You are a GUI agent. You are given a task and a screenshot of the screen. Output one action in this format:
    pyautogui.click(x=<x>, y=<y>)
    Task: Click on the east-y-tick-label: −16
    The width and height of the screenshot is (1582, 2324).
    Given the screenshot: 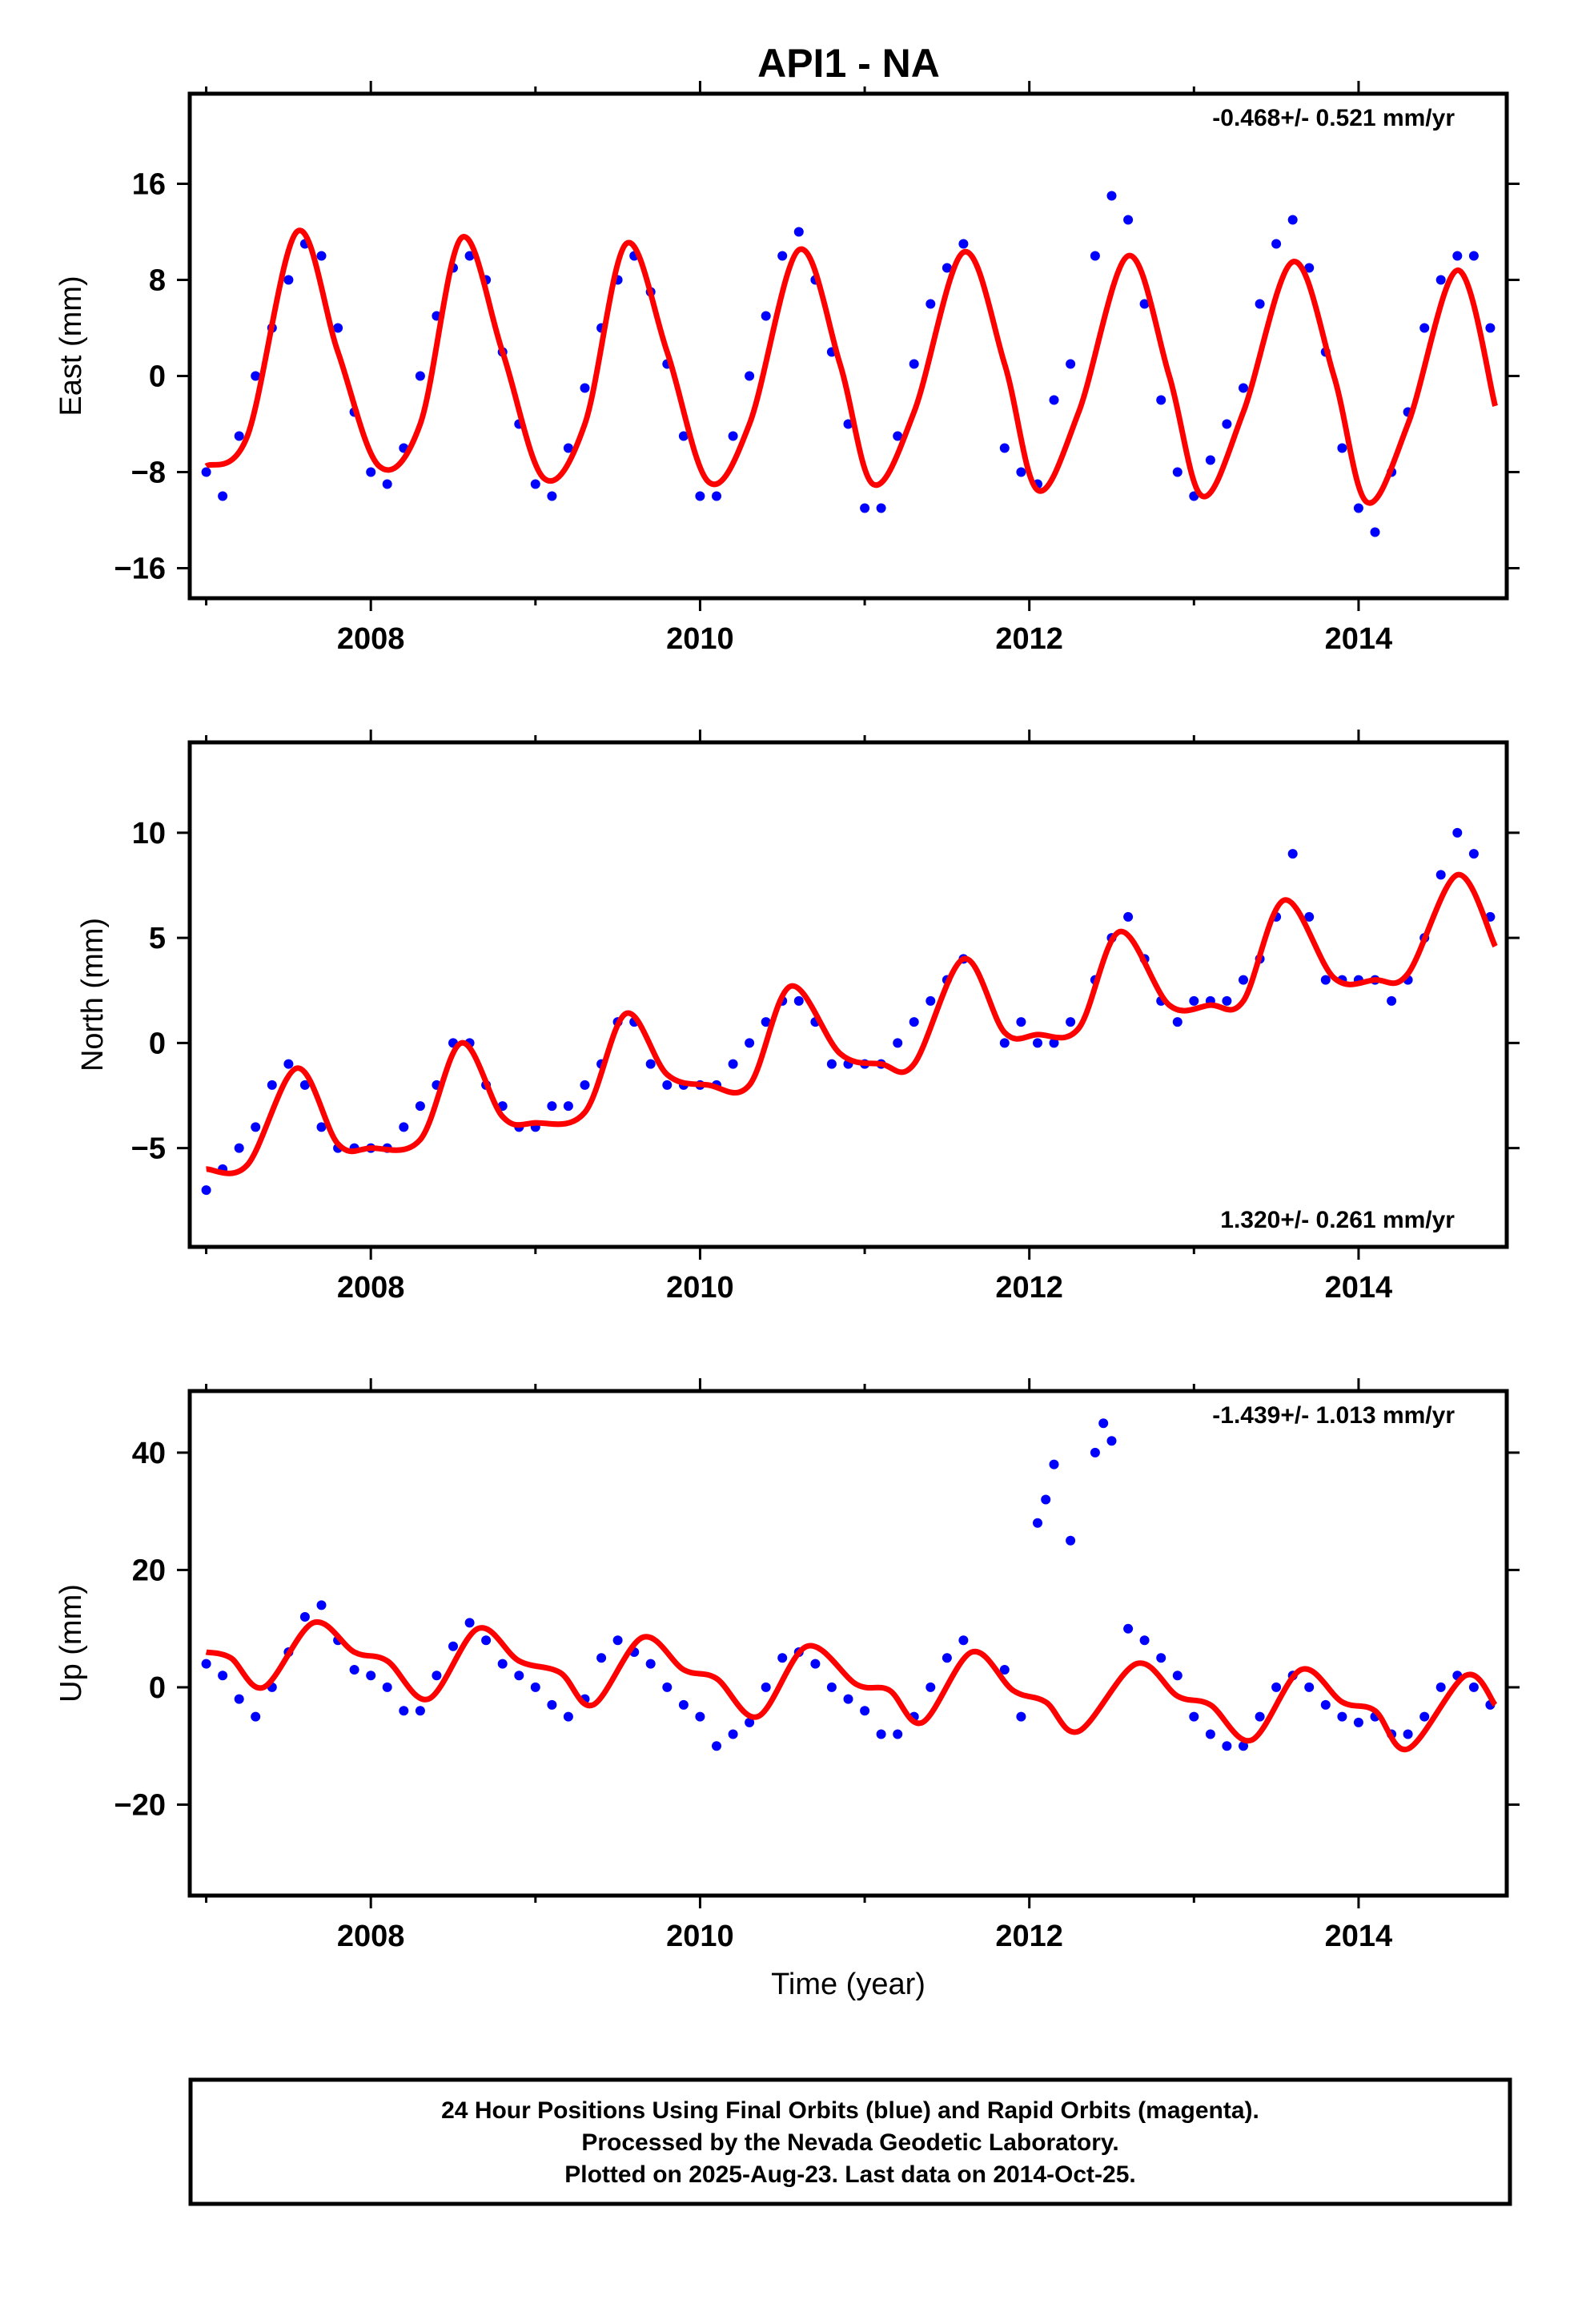 What is the action you would take?
    pyautogui.click(x=140, y=569)
    